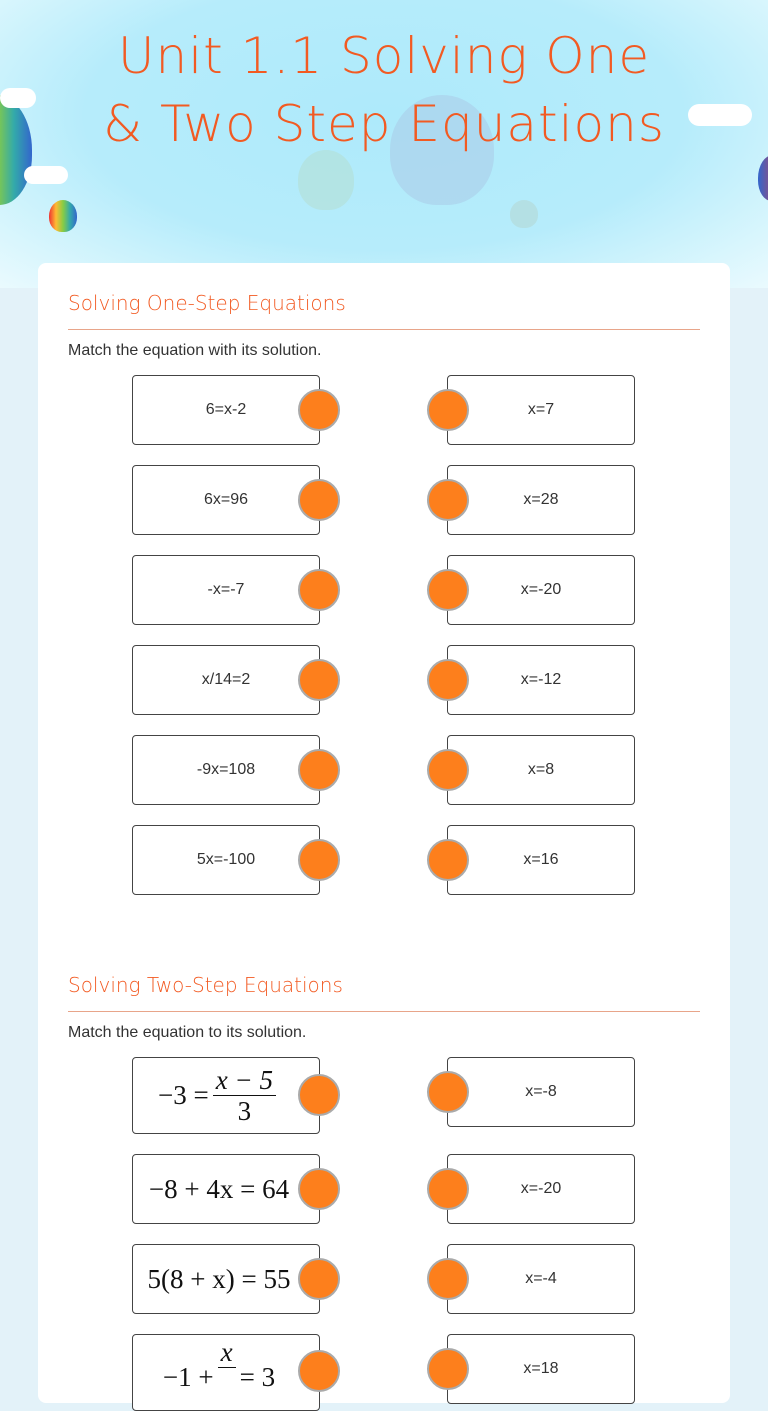  I want to click on section-title: Solving Two-Step Equations, so click(205, 985).